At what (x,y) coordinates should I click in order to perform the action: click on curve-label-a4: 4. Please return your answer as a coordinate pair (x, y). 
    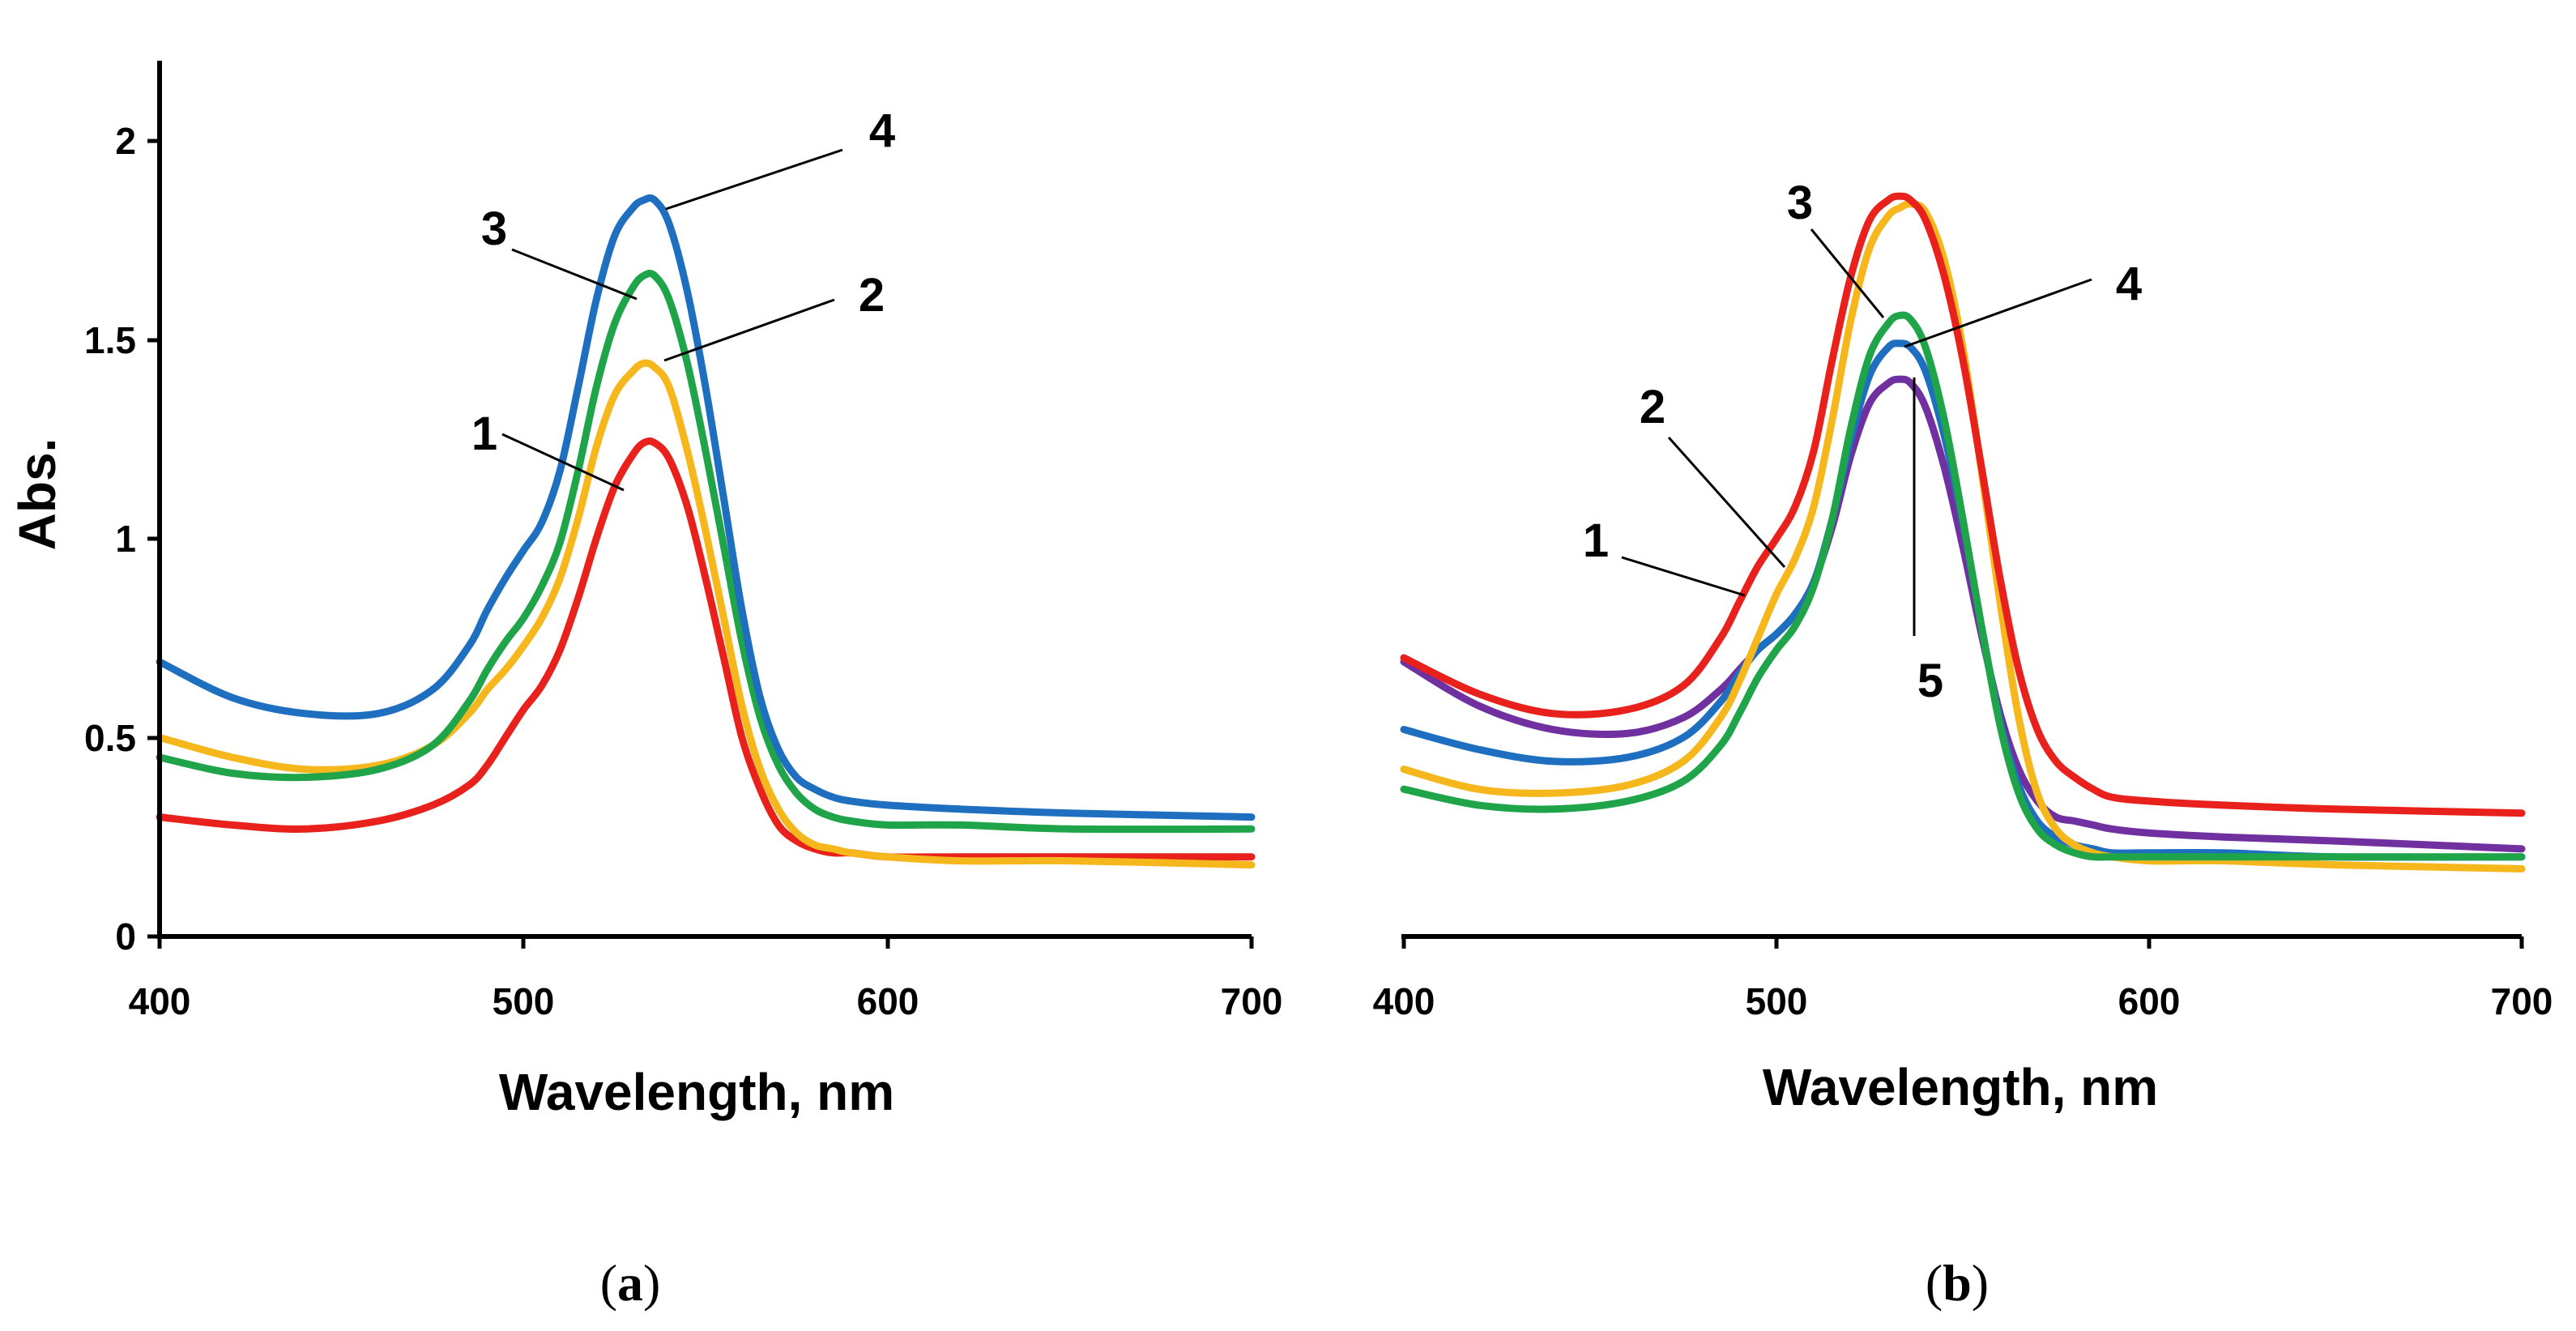
    Looking at the image, I should click on (882, 131).